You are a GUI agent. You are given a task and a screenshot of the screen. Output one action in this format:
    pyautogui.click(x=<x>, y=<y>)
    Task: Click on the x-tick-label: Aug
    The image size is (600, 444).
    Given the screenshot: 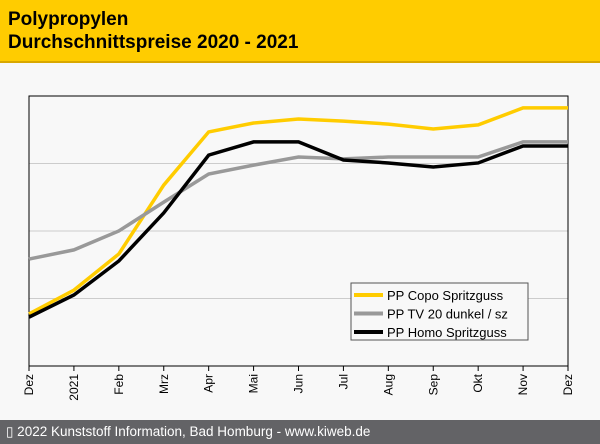 What is the action you would take?
    pyautogui.click(x=388, y=384)
    